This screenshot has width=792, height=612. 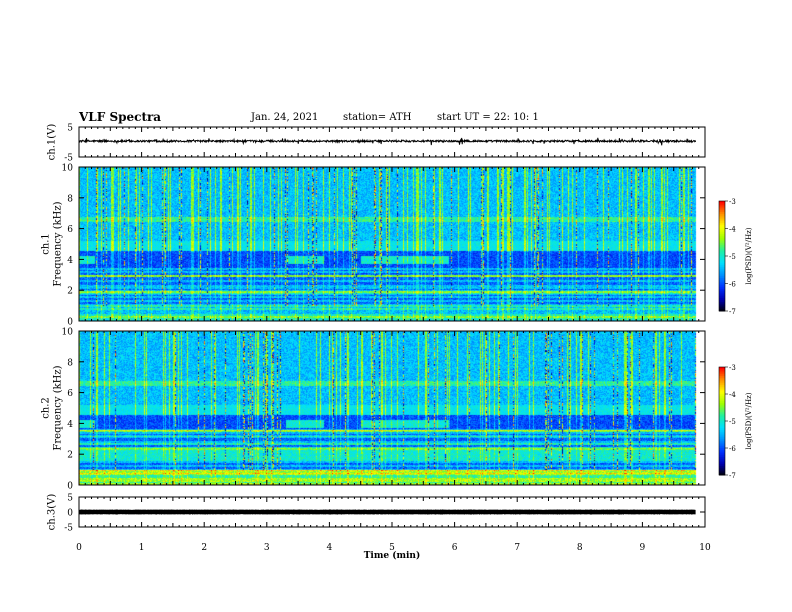 I want to click on ch1-y-tick-label: -5, so click(x=68, y=159).